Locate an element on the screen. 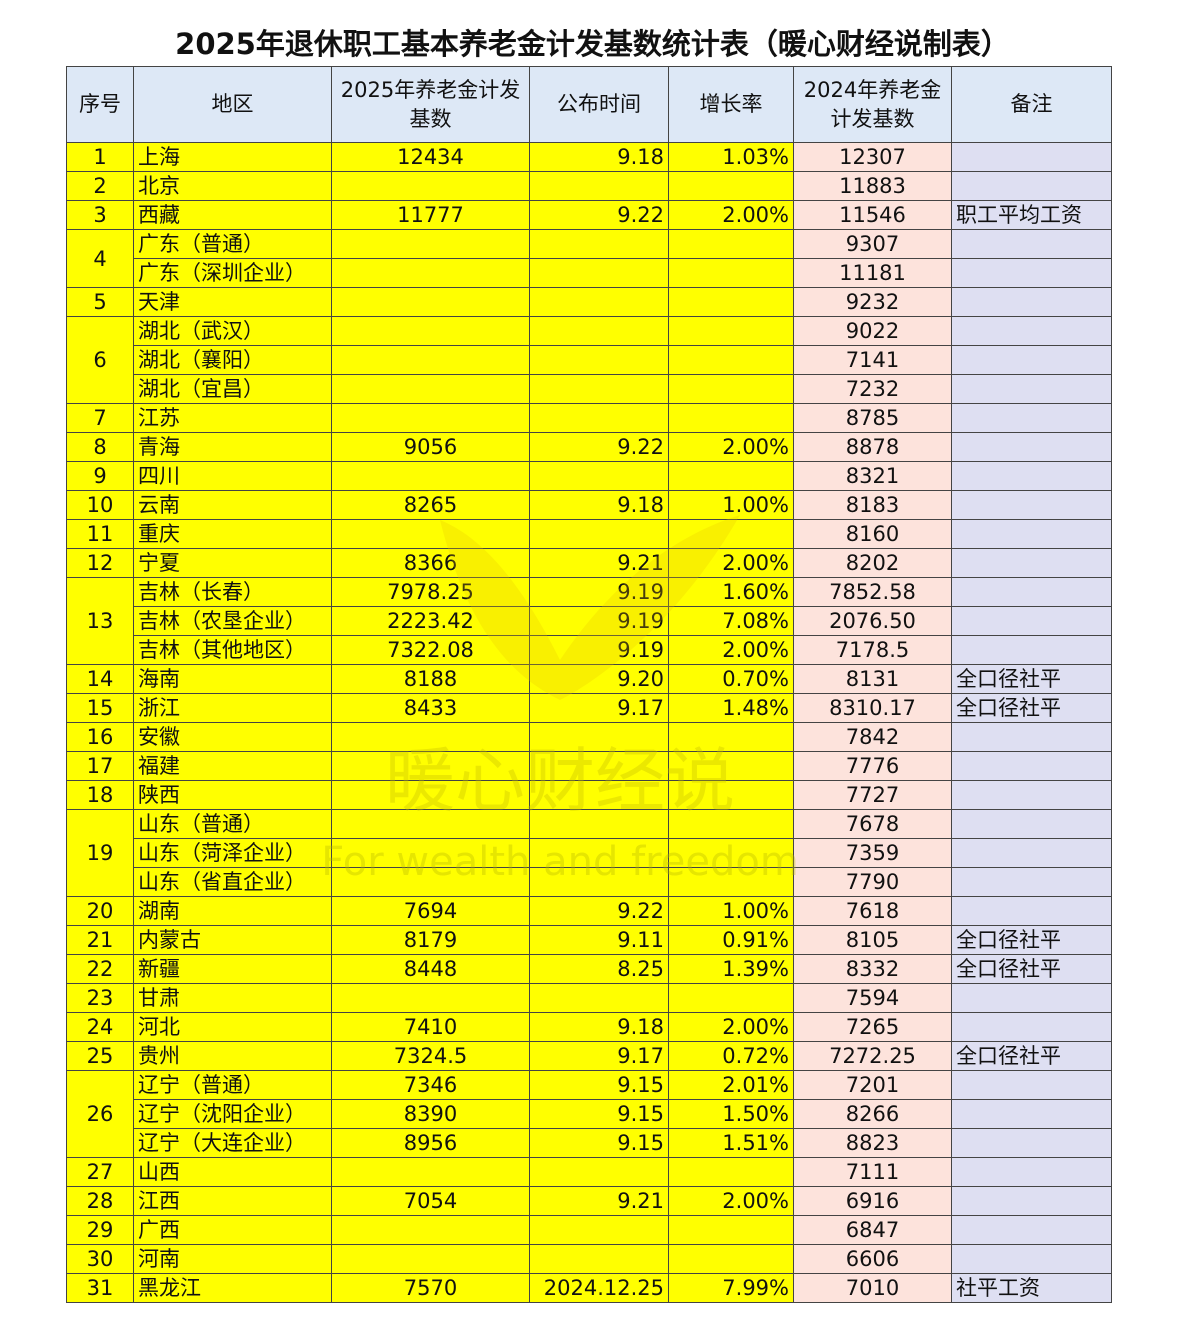 The height and width of the screenshot is (1326, 1185). header-cell: 备注 is located at coordinates (1031, 104).